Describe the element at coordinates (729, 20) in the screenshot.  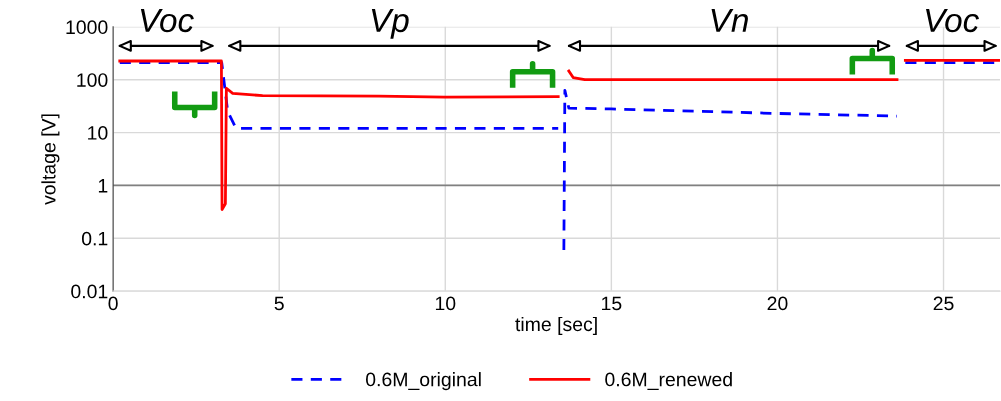
I see `annotation: Vn` at that location.